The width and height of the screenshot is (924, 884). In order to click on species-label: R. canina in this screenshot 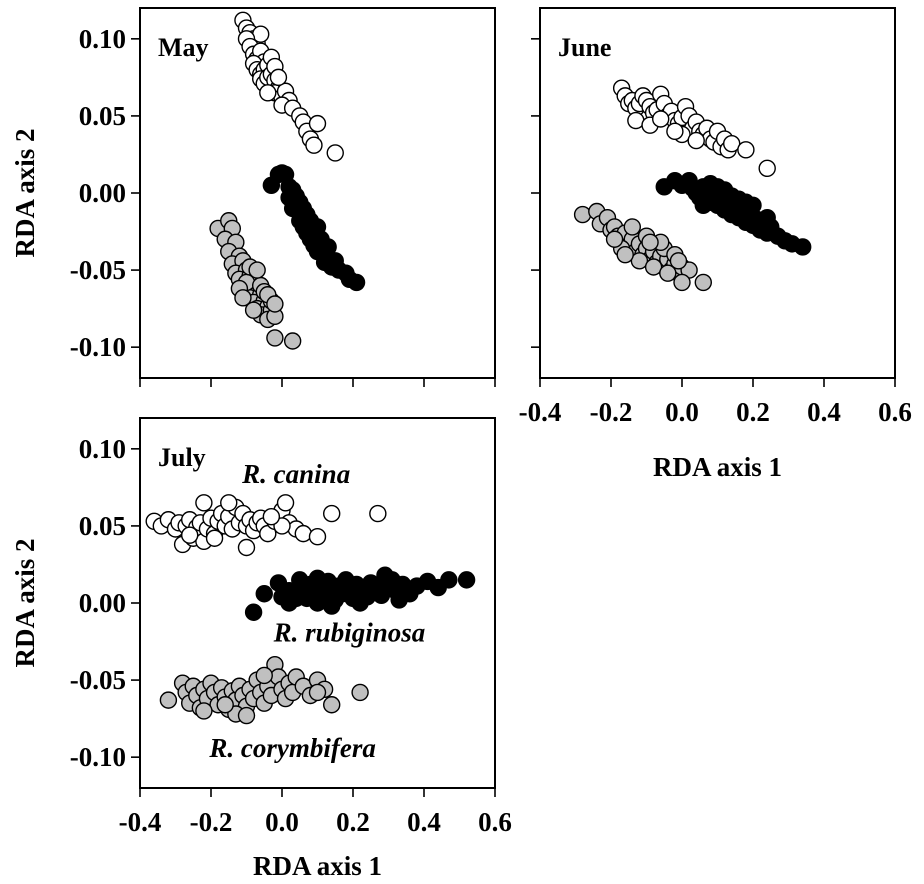, I will do `click(295, 474)`.